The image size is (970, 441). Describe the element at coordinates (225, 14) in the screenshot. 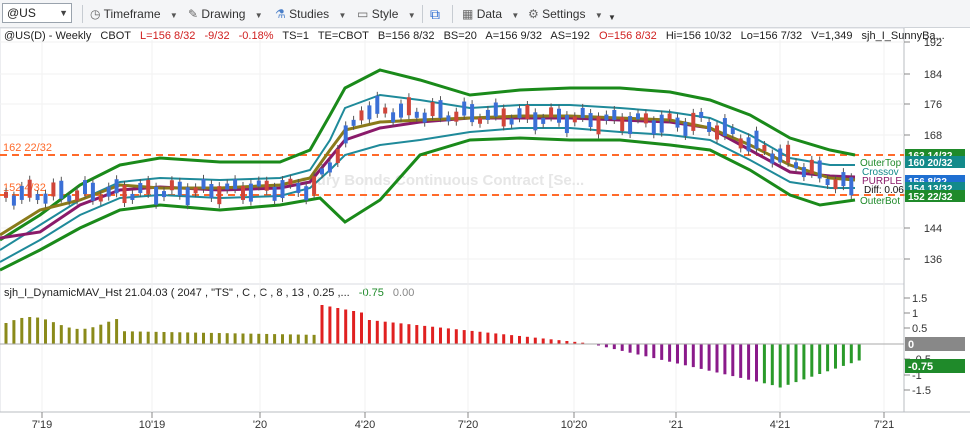

I see `drawing-button: ✎ Drawing ▼` at that location.